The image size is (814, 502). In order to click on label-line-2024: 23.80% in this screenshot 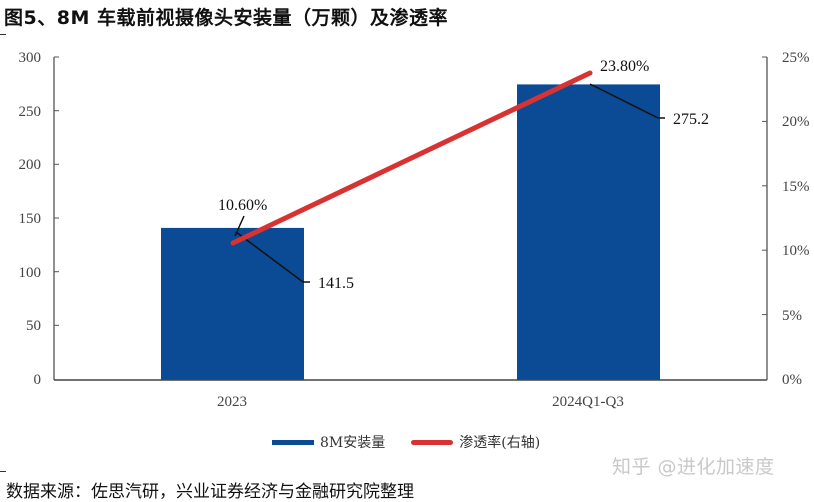, I will do `click(624, 66)`.